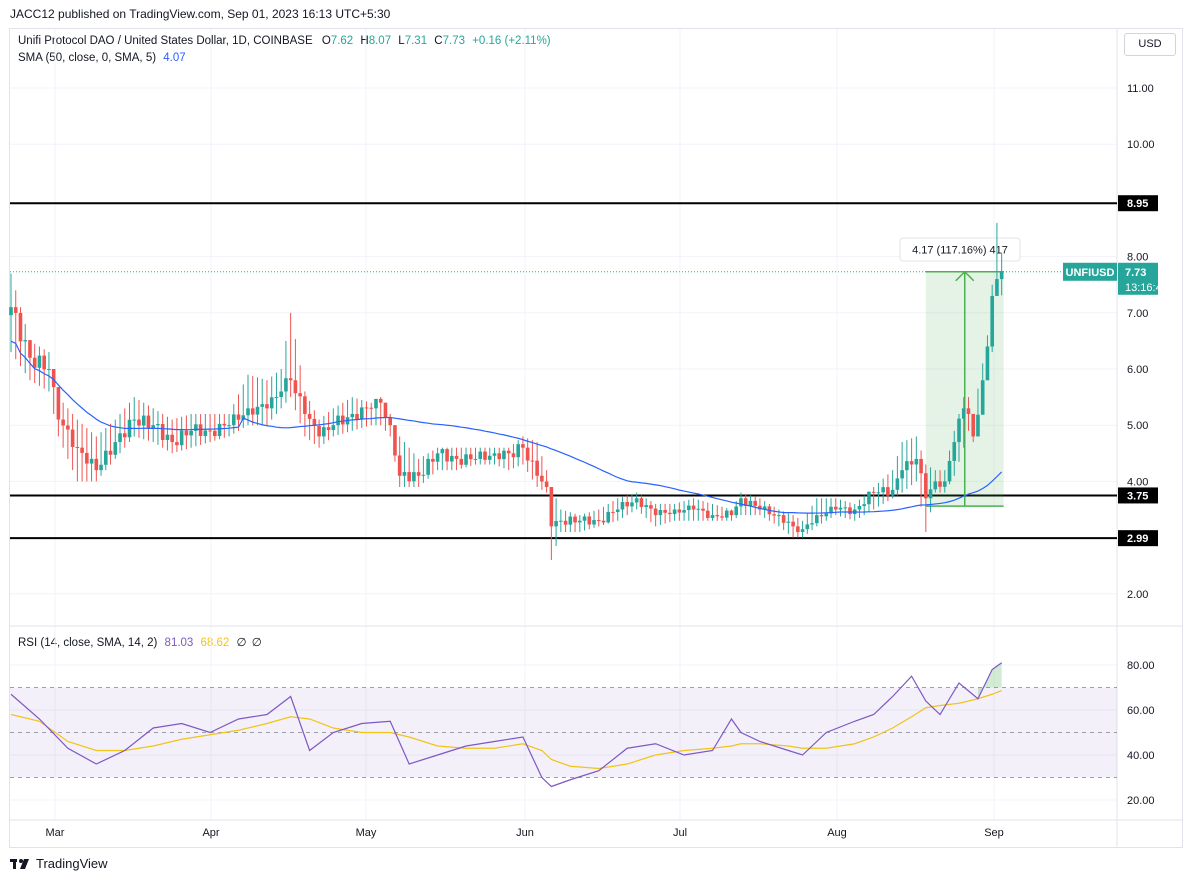 Image resolution: width=1193 pixels, height=883 pixels. I want to click on rsi-label: RSI (14, close, SMA, 14, 2), so click(88, 643).